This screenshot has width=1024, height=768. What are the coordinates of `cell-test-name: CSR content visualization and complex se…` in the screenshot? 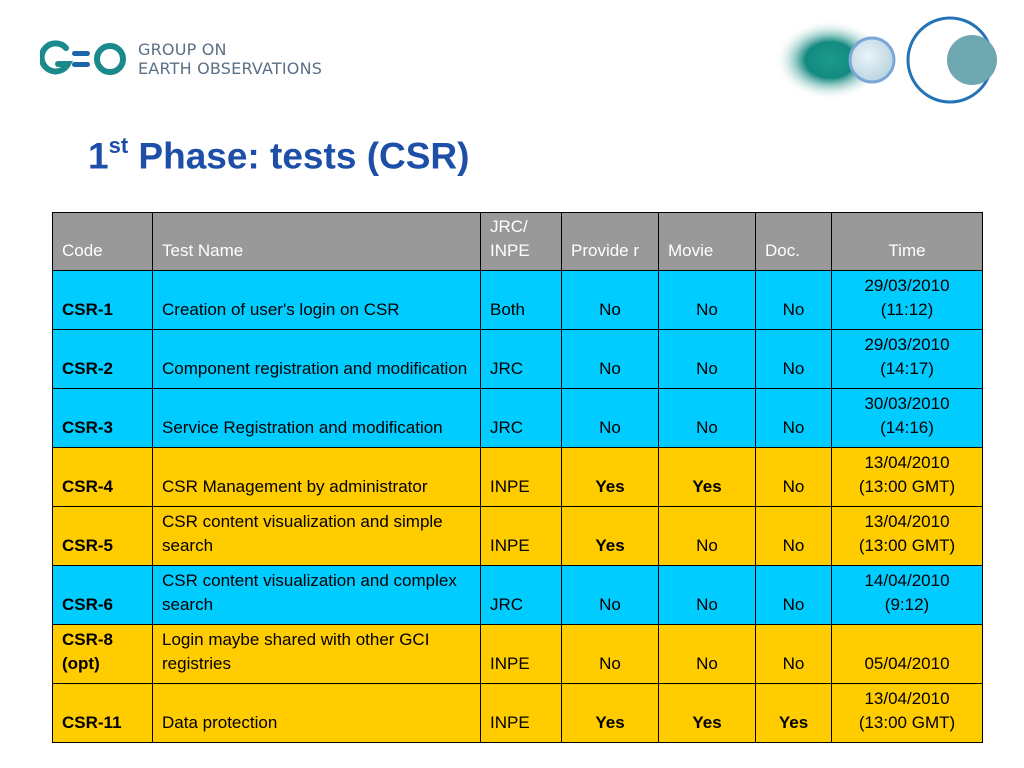 It's located at (316, 595).